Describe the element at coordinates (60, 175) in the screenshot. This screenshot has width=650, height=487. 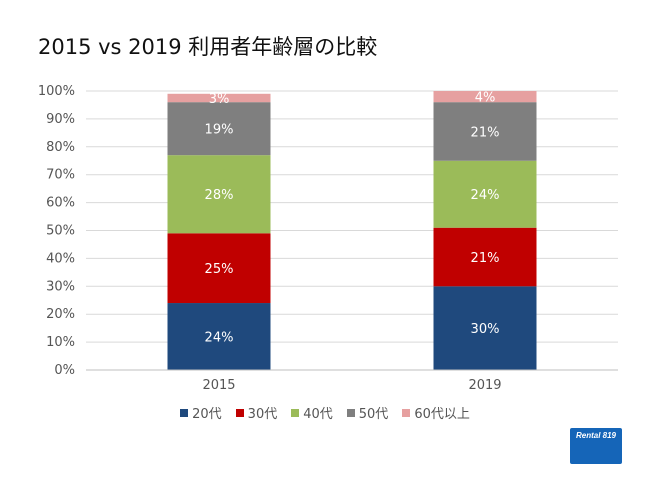
I see `y-tick-label: 70%` at that location.